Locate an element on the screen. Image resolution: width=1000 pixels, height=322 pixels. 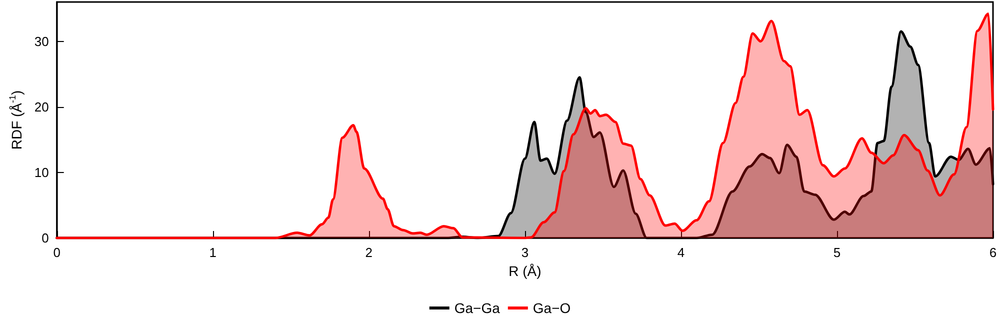
x-tick-label: 2 is located at coordinates (369, 252).